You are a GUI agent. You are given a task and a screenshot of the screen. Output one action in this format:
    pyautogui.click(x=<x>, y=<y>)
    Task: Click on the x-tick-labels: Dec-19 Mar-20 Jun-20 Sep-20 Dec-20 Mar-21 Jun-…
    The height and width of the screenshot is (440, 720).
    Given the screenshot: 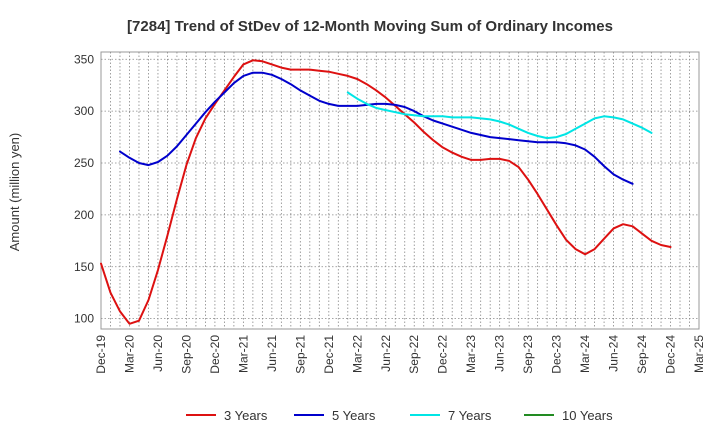 What is the action you would take?
    pyautogui.click(x=400, y=354)
    